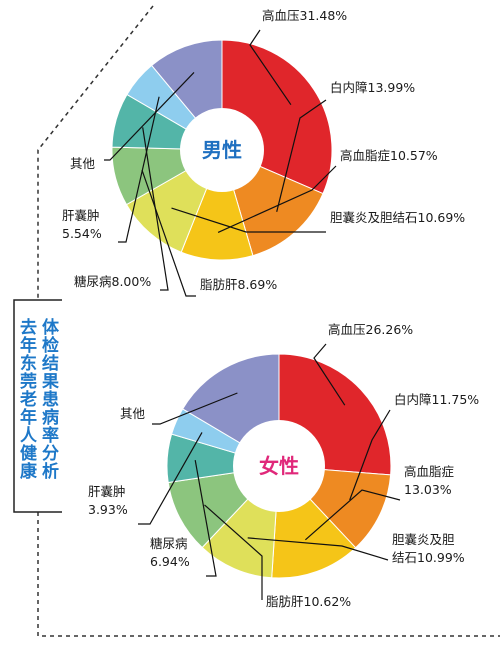  I want to click on label-cataract: 白内障13.99%, so click(372, 87).